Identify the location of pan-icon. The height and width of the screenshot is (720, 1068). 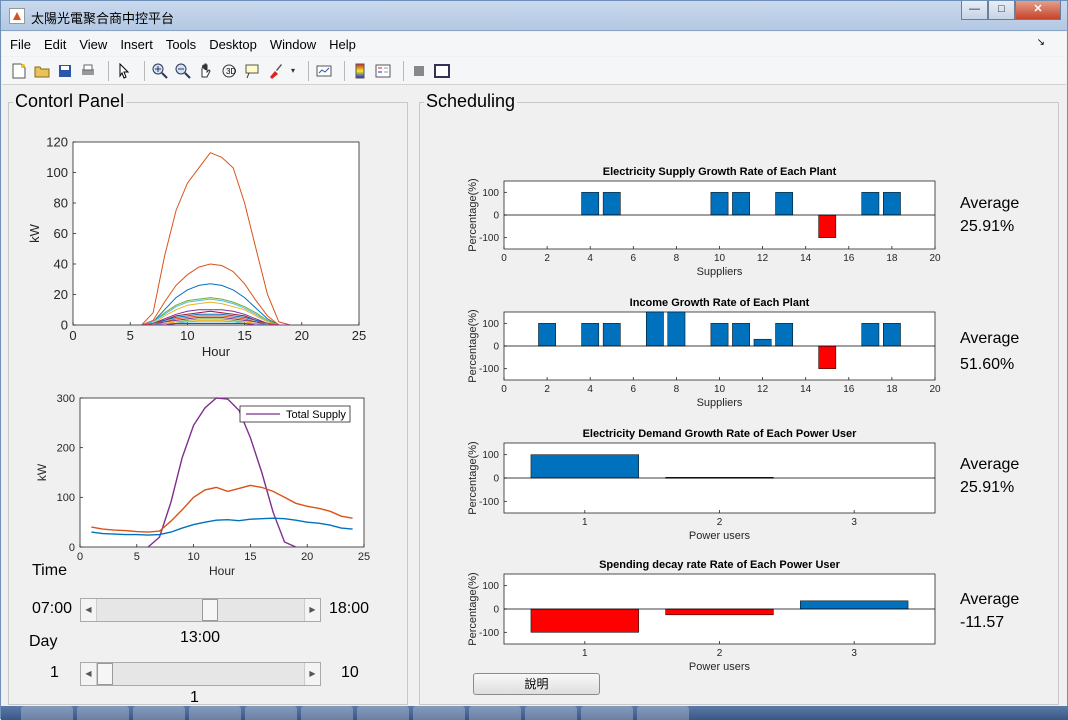
(206, 71).